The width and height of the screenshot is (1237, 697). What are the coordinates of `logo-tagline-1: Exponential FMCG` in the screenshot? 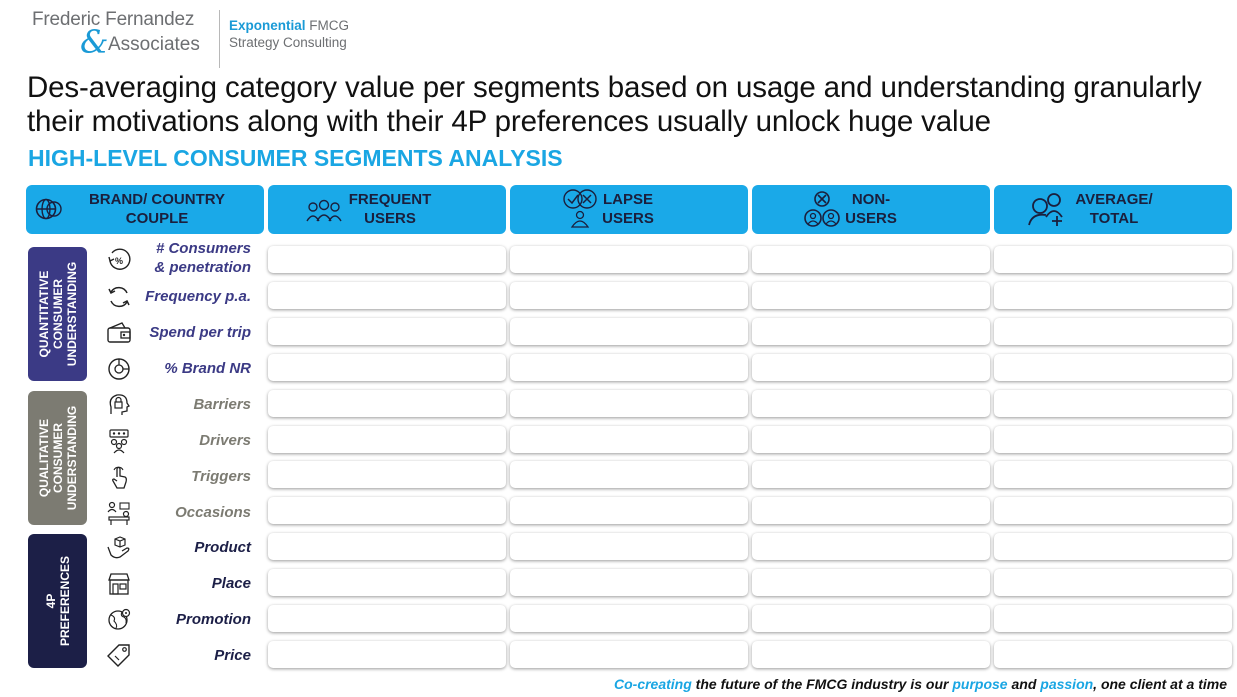 It's located at (289, 25).